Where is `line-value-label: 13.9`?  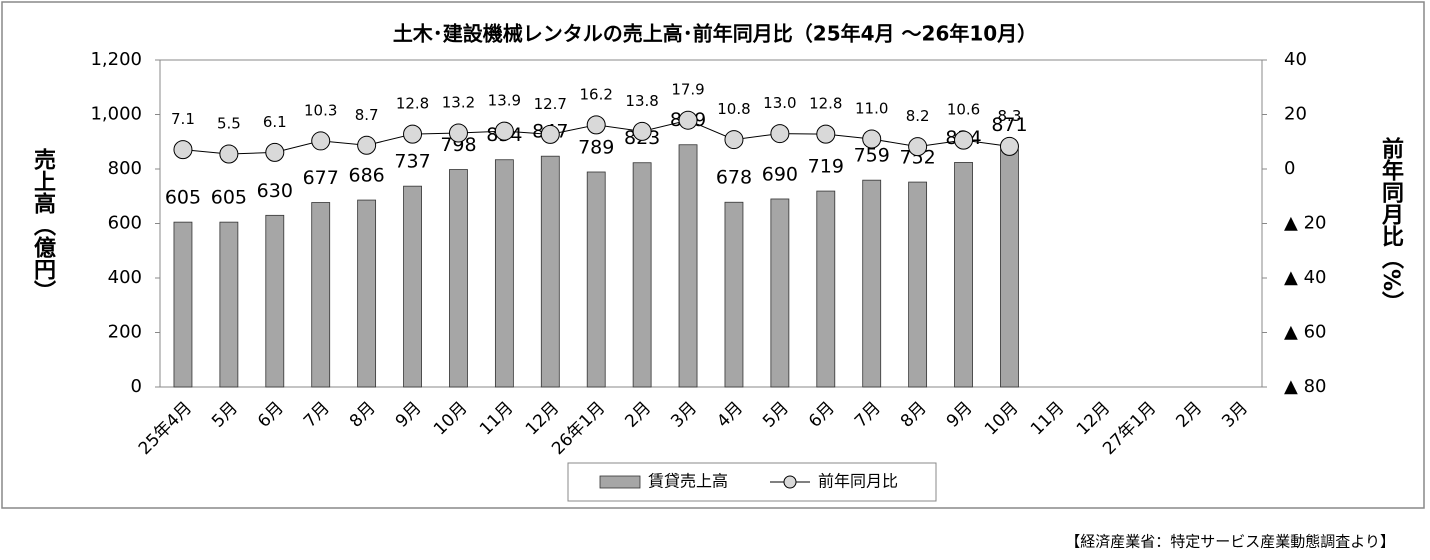 line-value-label: 13.9 is located at coordinates (504, 101).